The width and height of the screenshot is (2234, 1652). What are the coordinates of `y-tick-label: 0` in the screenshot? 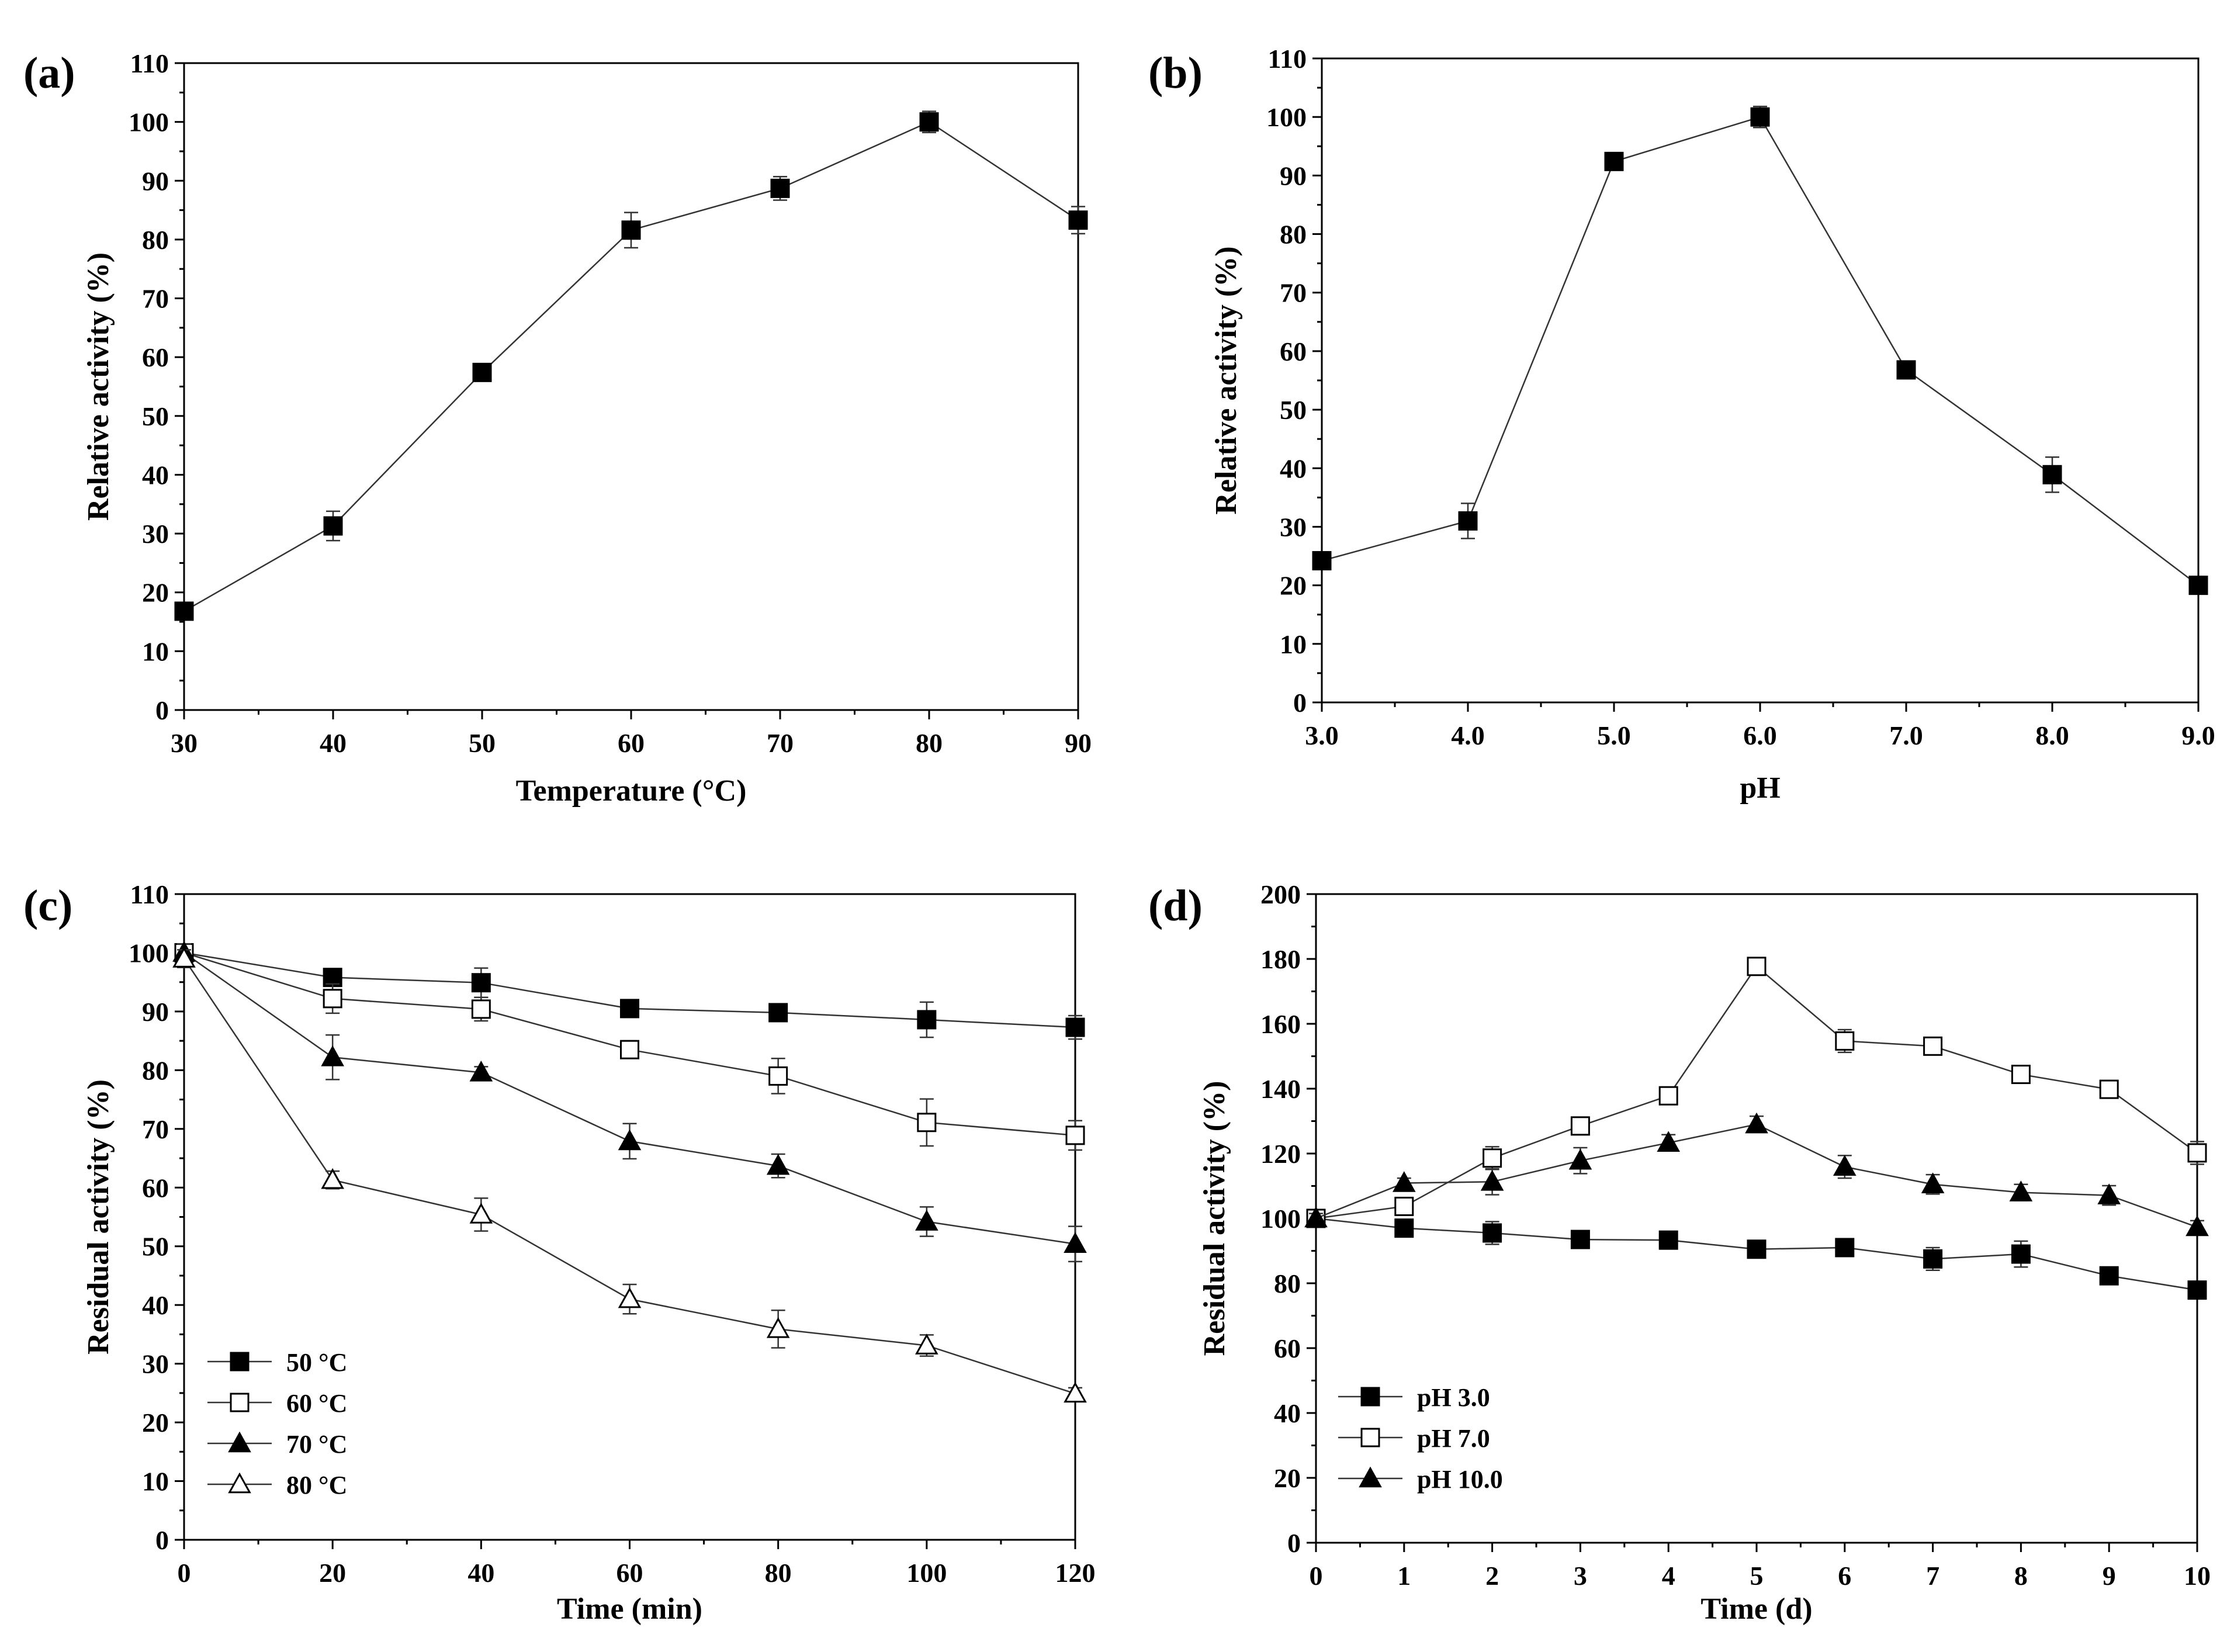 It's located at (162, 710).